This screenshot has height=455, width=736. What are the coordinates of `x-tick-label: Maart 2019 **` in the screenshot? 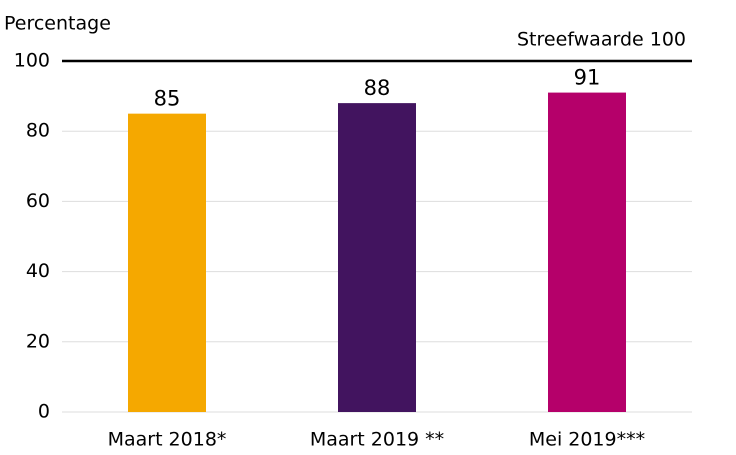 It's located at (377, 440).